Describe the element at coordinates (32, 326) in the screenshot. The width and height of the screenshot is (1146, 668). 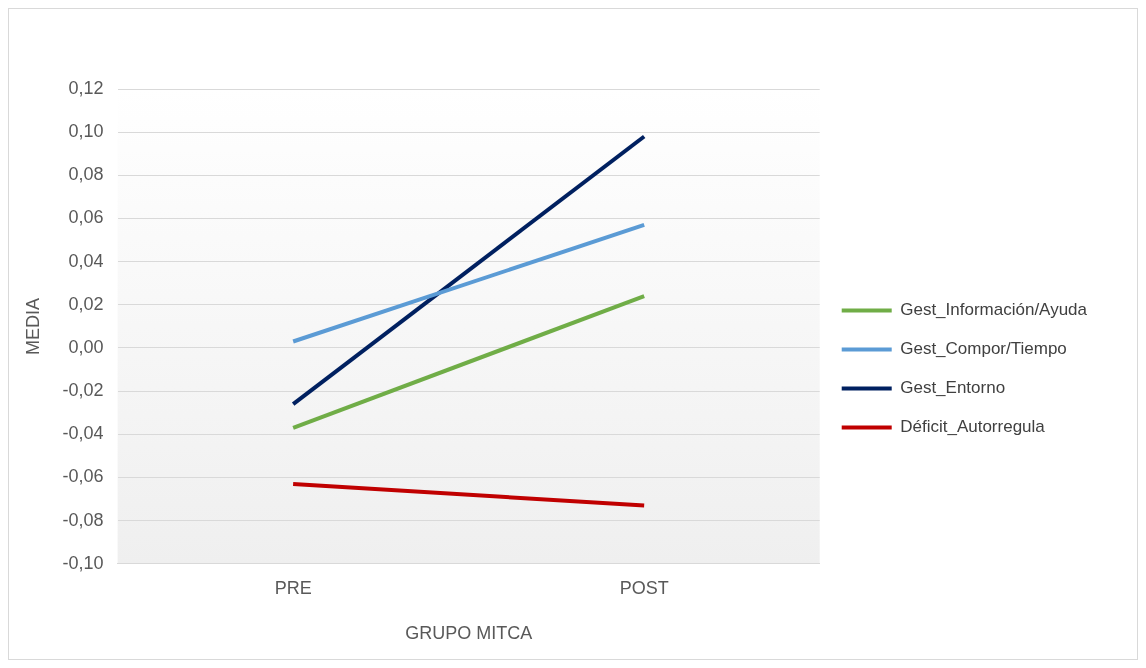
I see `y-axis-title: MEDIA` at that location.